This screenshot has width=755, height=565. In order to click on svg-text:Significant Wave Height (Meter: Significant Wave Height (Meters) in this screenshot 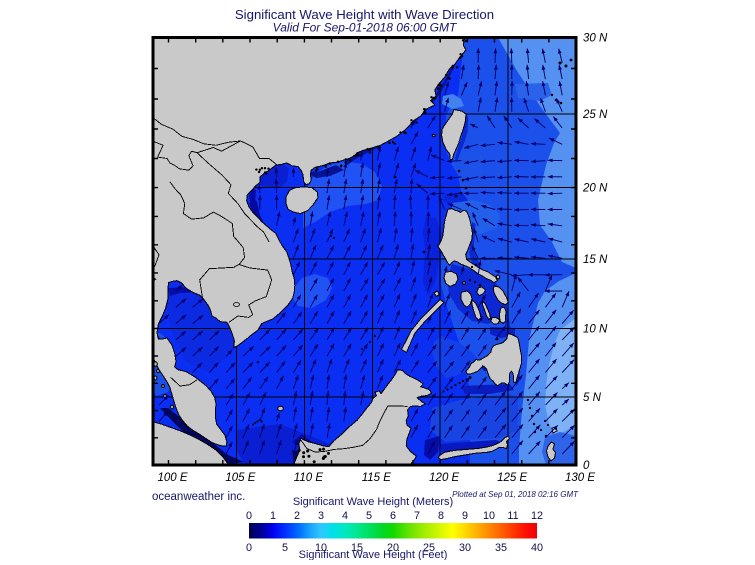, I will do `click(373, 502)`.